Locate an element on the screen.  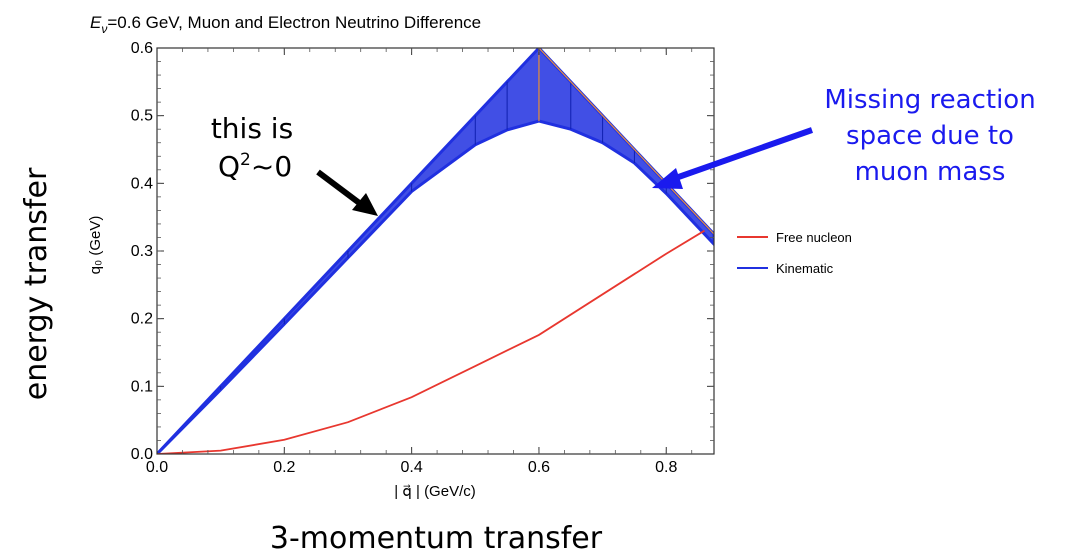
q2-annotation-line2: Q2~0 is located at coordinates (255, 166).